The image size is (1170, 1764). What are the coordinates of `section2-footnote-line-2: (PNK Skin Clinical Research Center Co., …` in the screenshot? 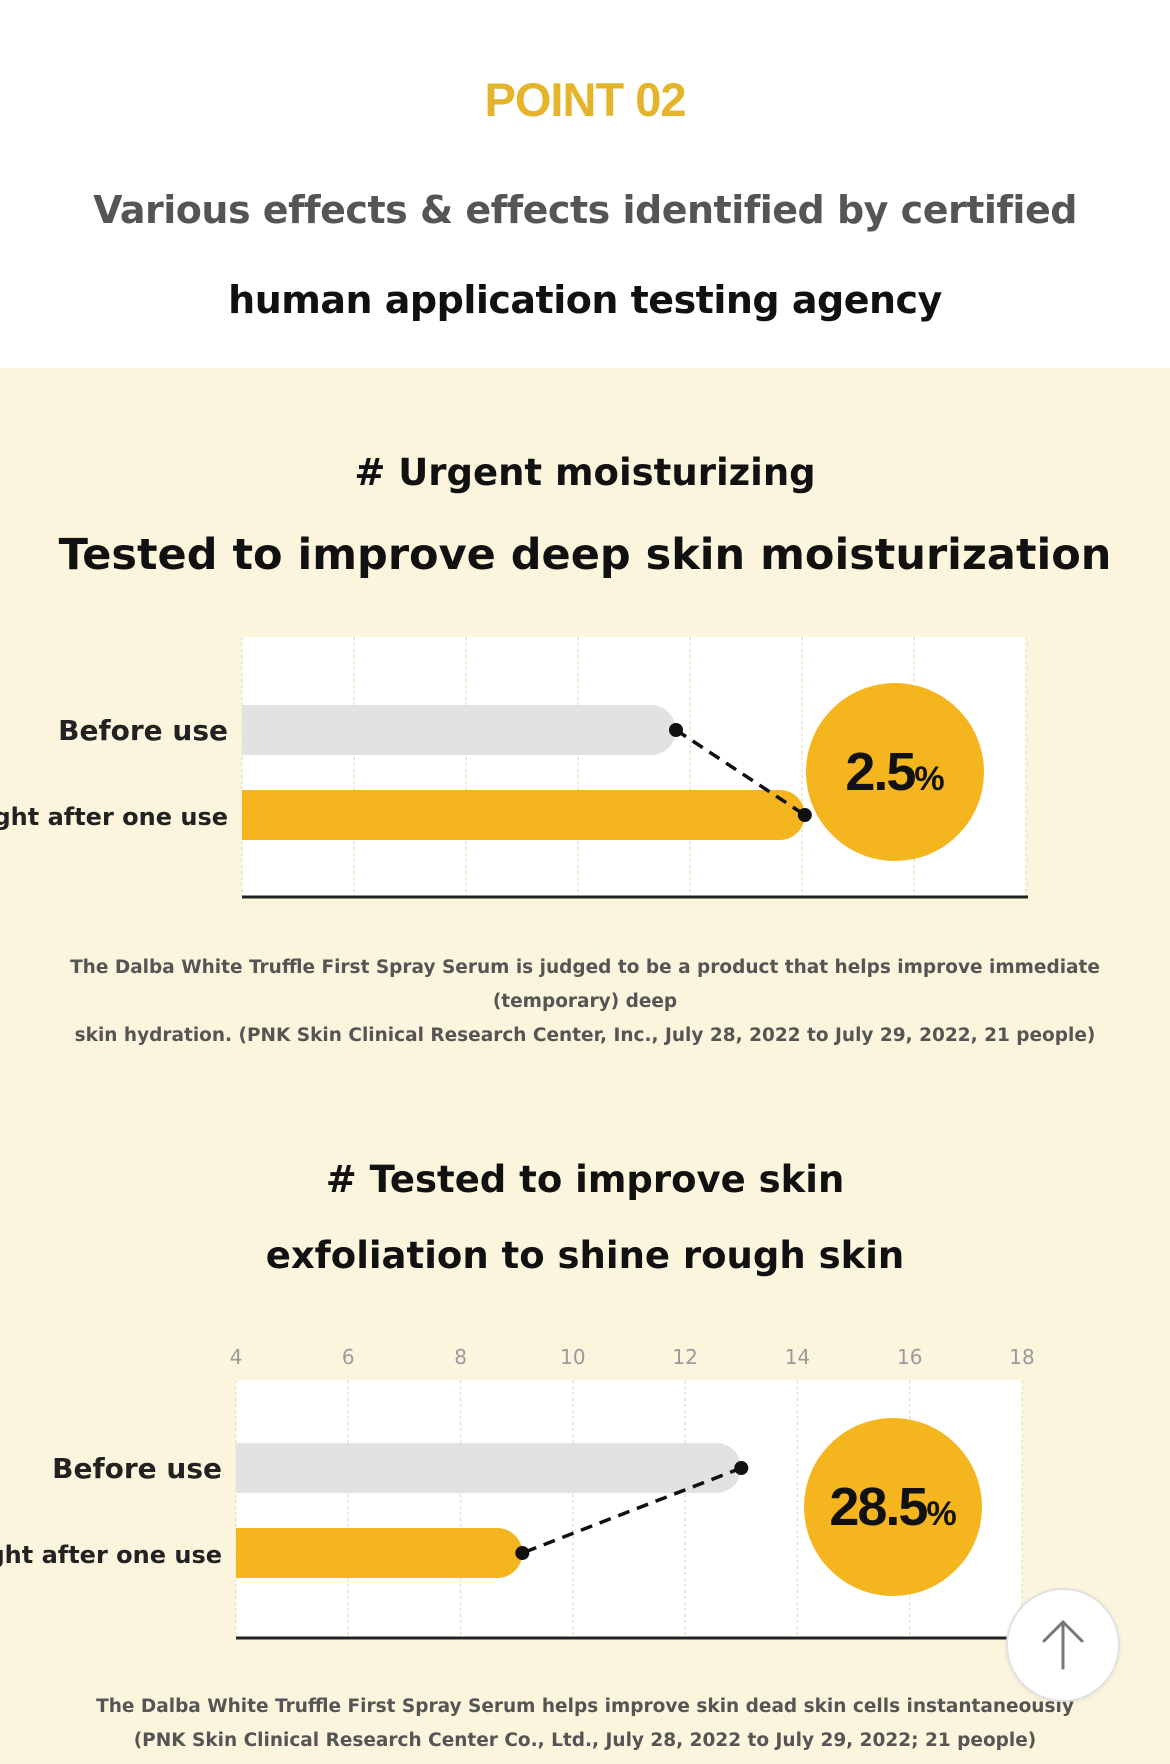 It's located at (585, 1740).